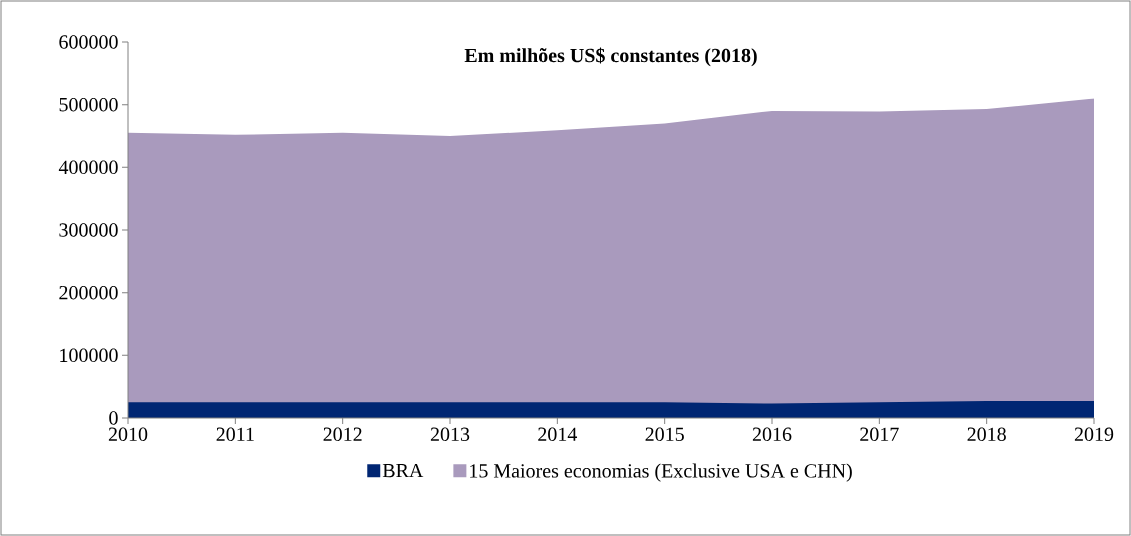  What do you see at coordinates (235, 434) in the screenshot?
I see `x-tick-label: 2011` at bounding box center [235, 434].